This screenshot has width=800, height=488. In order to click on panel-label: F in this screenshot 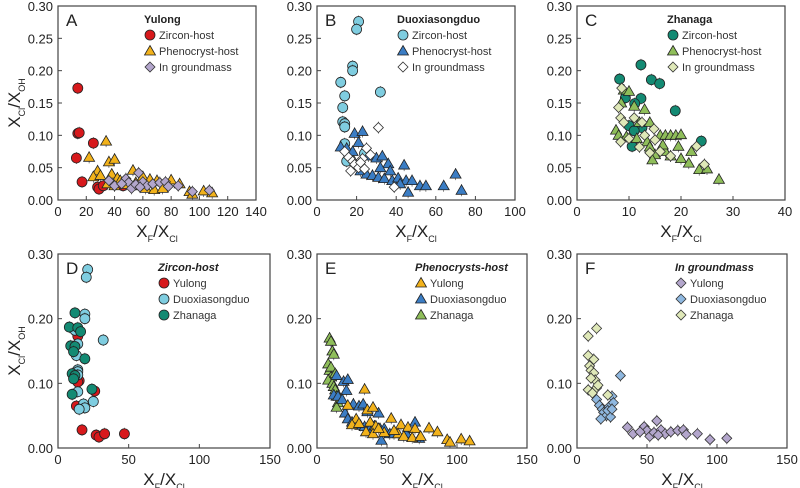, I will do `click(590, 268)`.